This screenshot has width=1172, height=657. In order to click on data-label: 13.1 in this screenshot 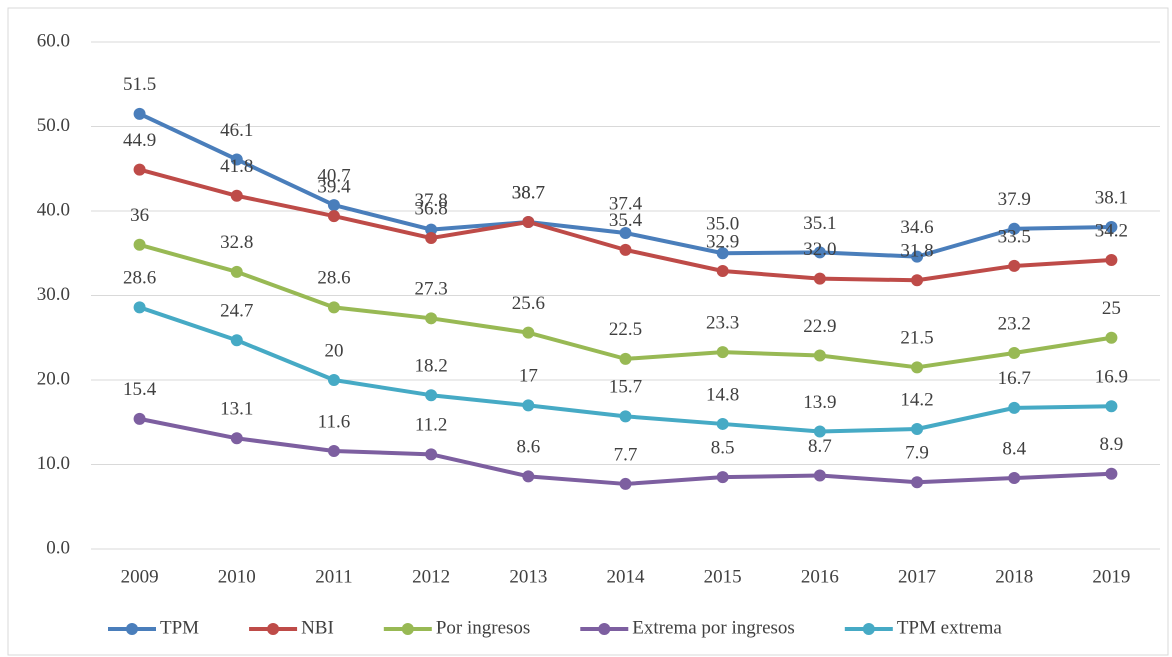, I will do `click(236, 409)`.